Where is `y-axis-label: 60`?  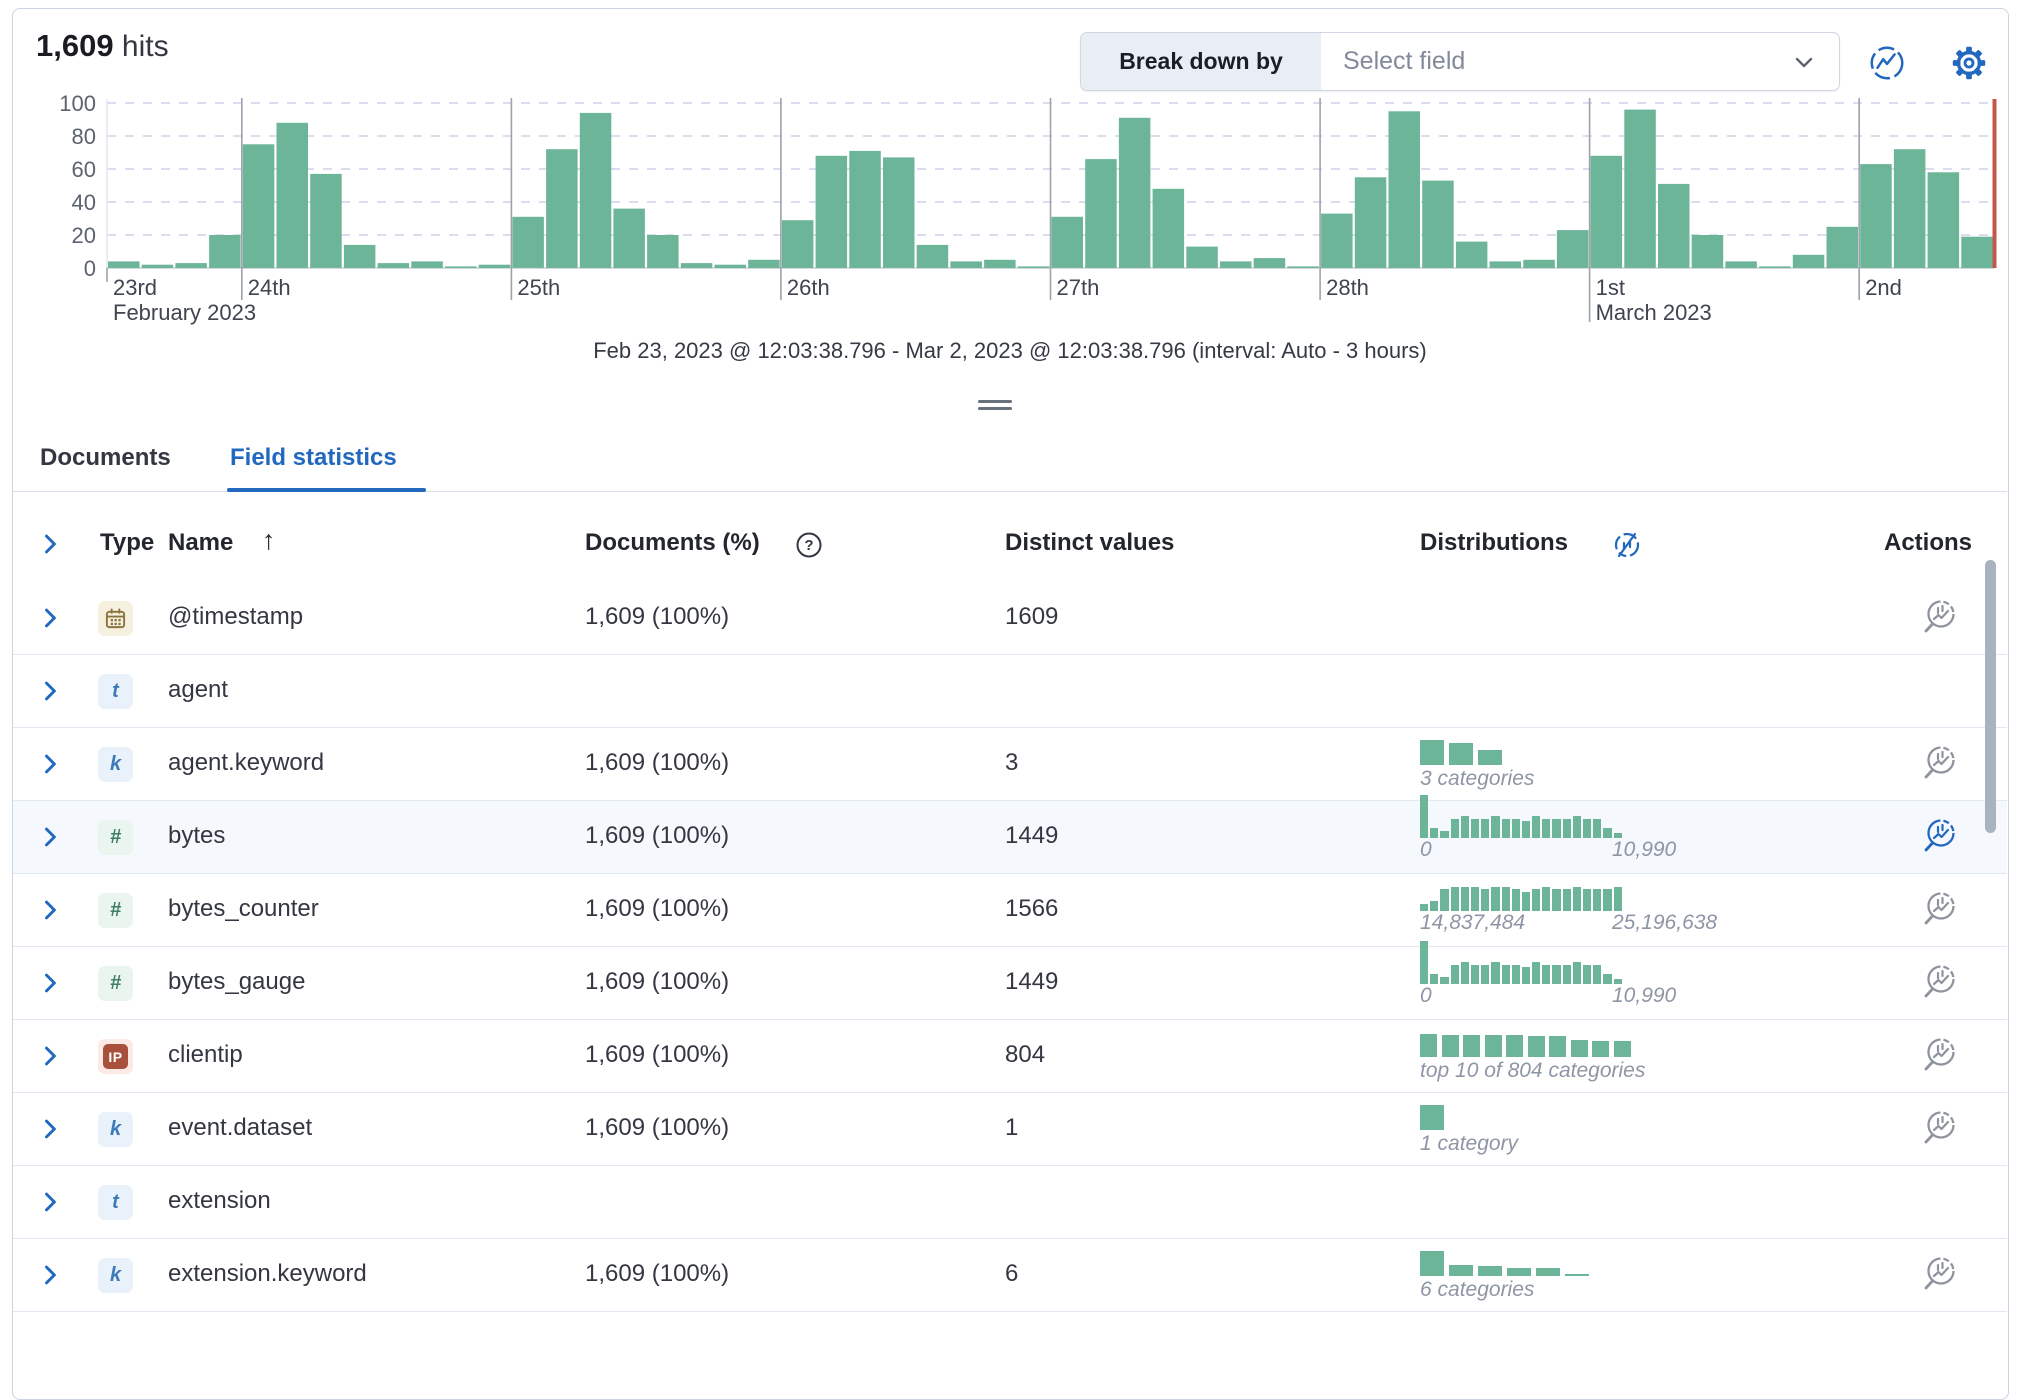 y-axis-label: 60 is located at coordinates (84, 169).